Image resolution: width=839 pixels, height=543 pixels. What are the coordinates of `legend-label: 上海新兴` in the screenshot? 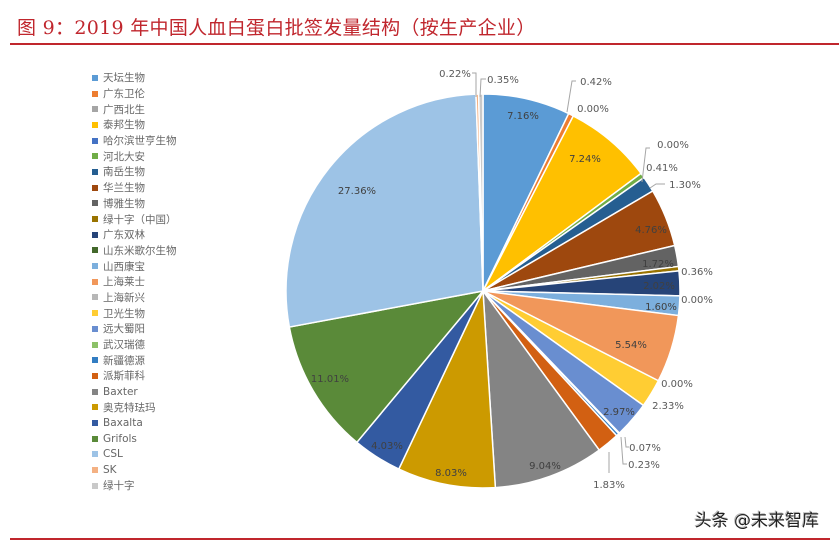 It's located at (124, 297).